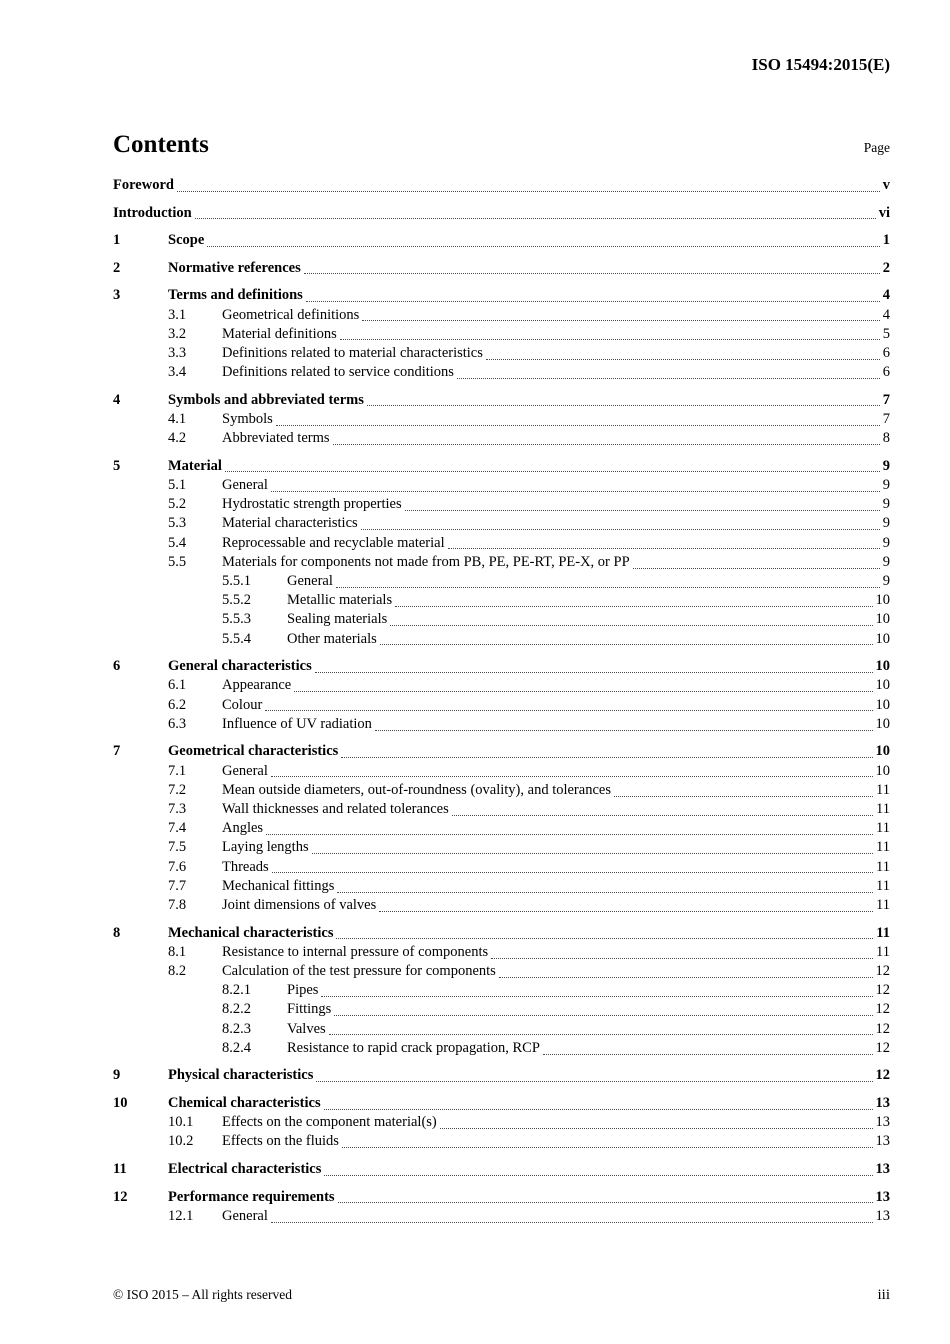 Image resolution: width=950 pixels, height=1344 pixels. Describe the element at coordinates (177, 885) in the screenshot. I see `toc-entry-number: 7.7` at that location.